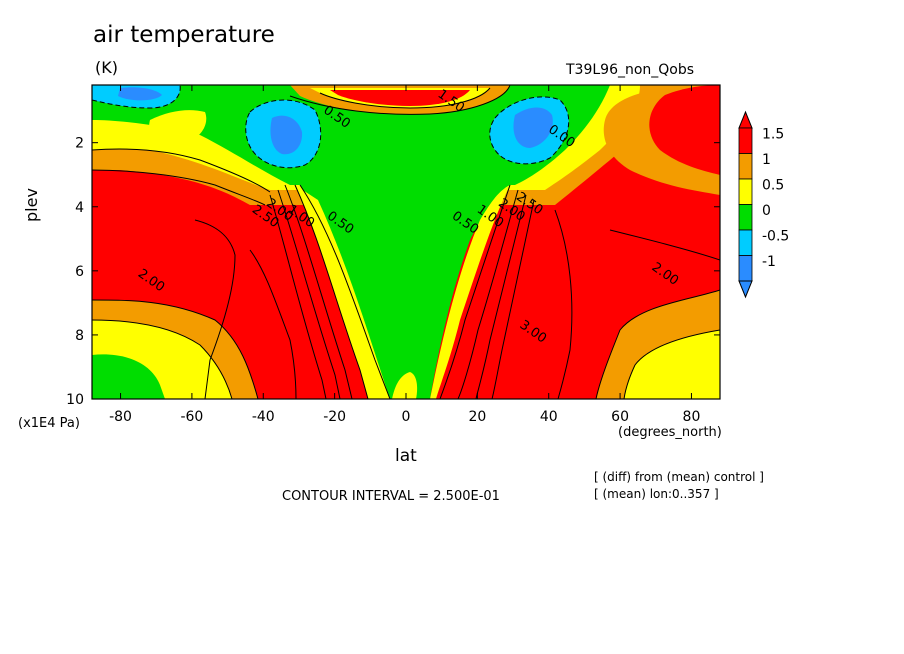 The height and width of the screenshot is (654, 904). Describe the element at coordinates (79, 336) in the screenshot. I see `y-tick-label: 8` at that location.